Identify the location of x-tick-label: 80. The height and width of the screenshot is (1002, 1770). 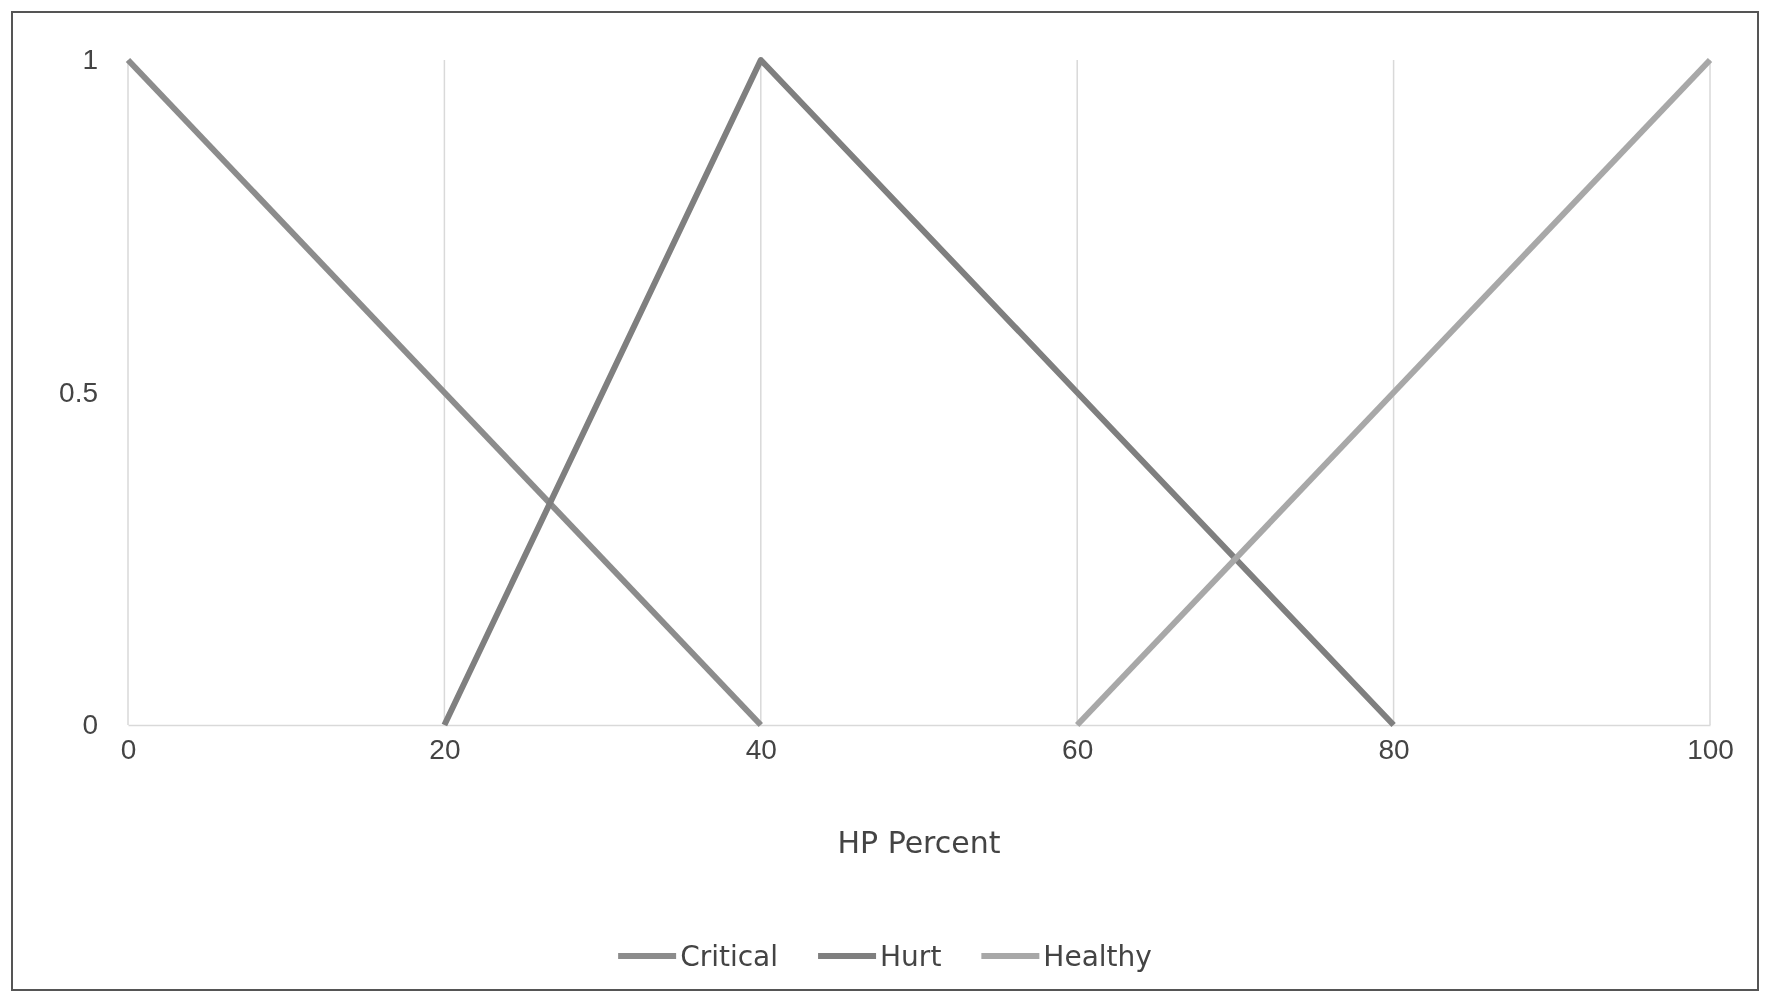
(1394, 749).